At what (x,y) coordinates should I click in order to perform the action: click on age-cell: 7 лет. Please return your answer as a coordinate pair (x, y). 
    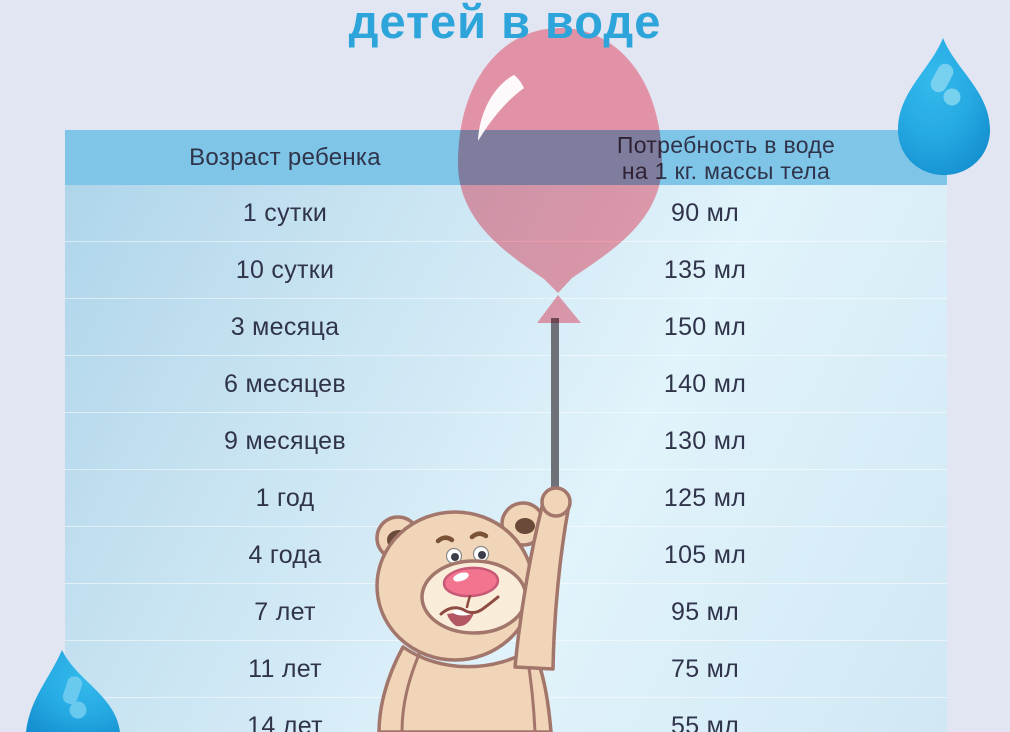
    Looking at the image, I should click on (285, 611).